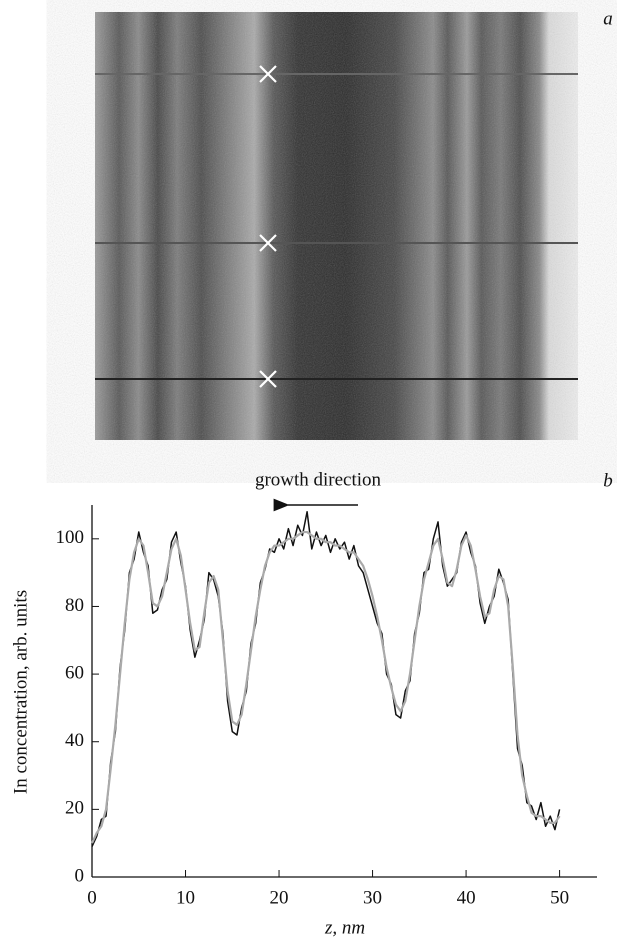  Describe the element at coordinates (372, 897) in the screenshot. I see `x-tick-label: 30` at that location.